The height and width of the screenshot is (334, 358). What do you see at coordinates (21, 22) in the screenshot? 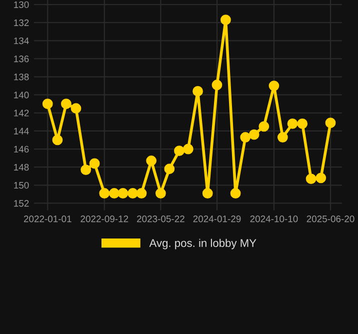
I see `y-tick-label: 132` at bounding box center [21, 22].